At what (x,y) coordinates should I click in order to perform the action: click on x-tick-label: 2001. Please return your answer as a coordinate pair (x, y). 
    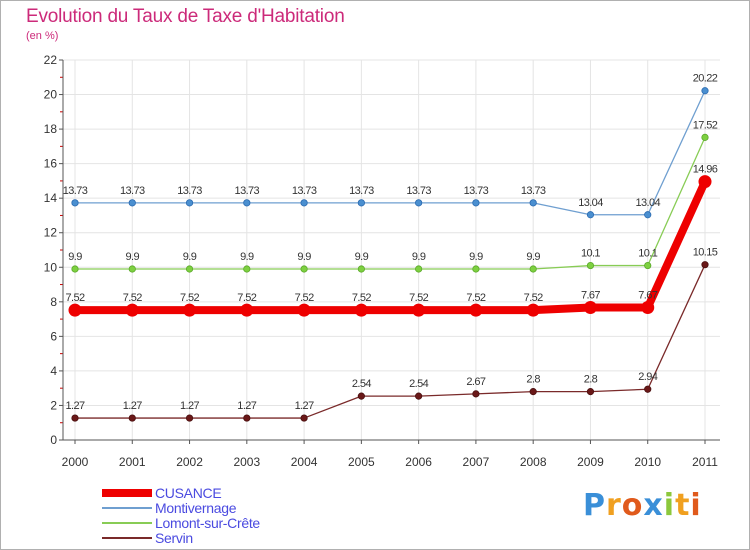
    Looking at the image, I should click on (132, 462).